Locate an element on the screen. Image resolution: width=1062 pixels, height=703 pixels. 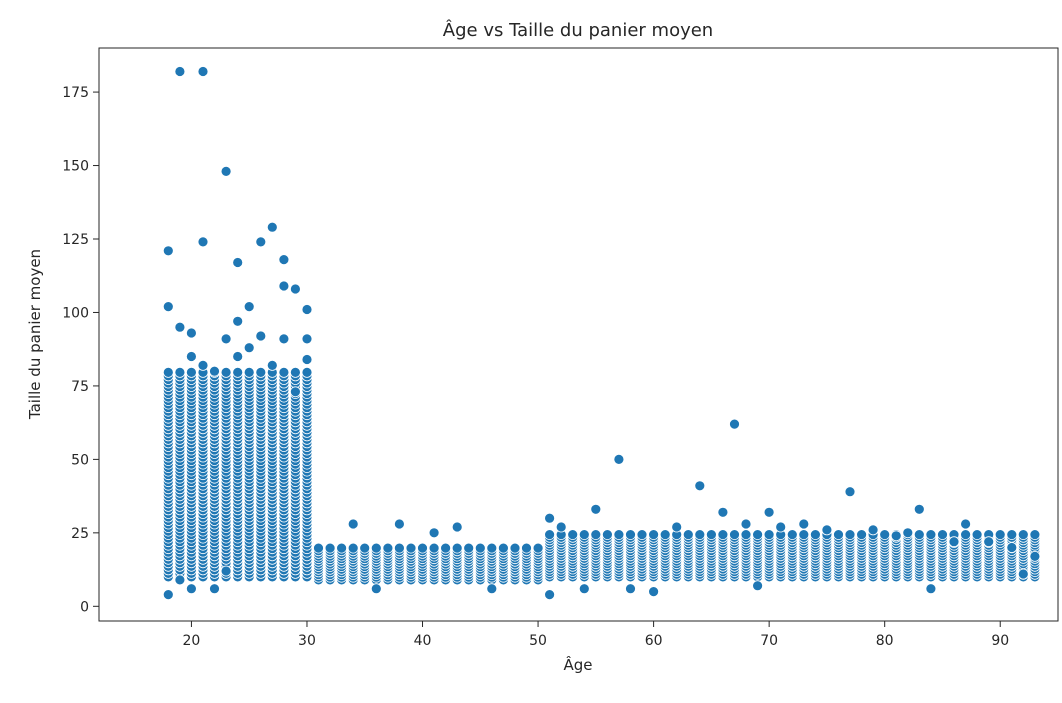
y-tick-label: 150 is located at coordinates (75, 167).